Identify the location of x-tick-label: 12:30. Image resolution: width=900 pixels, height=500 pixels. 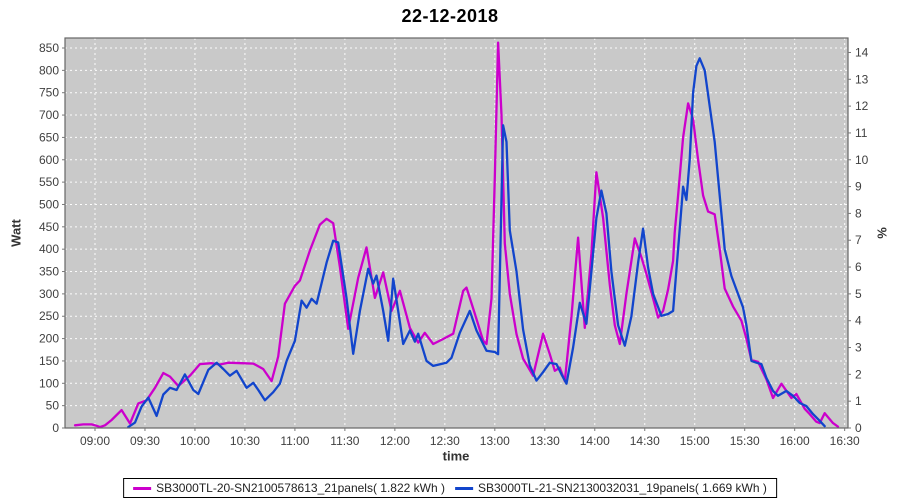
(445, 441).